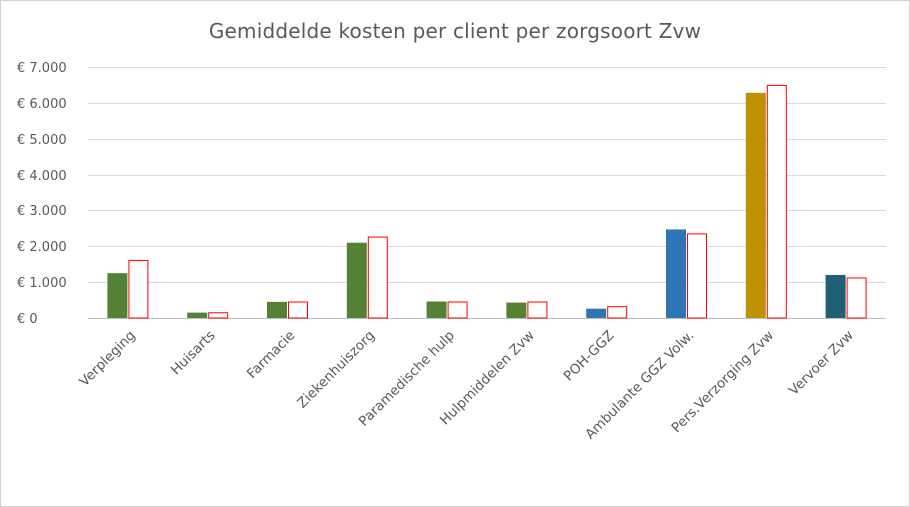 This screenshot has height=507, width=910. What do you see at coordinates (42, 283) in the screenshot?
I see `y-tick-label: € 1.000` at bounding box center [42, 283].